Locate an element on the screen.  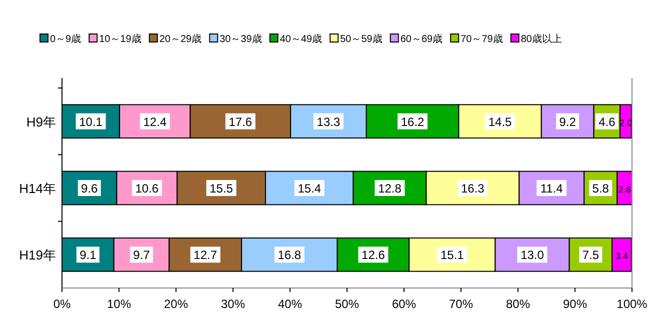
data-label: 13.3 is located at coordinates (328, 121).